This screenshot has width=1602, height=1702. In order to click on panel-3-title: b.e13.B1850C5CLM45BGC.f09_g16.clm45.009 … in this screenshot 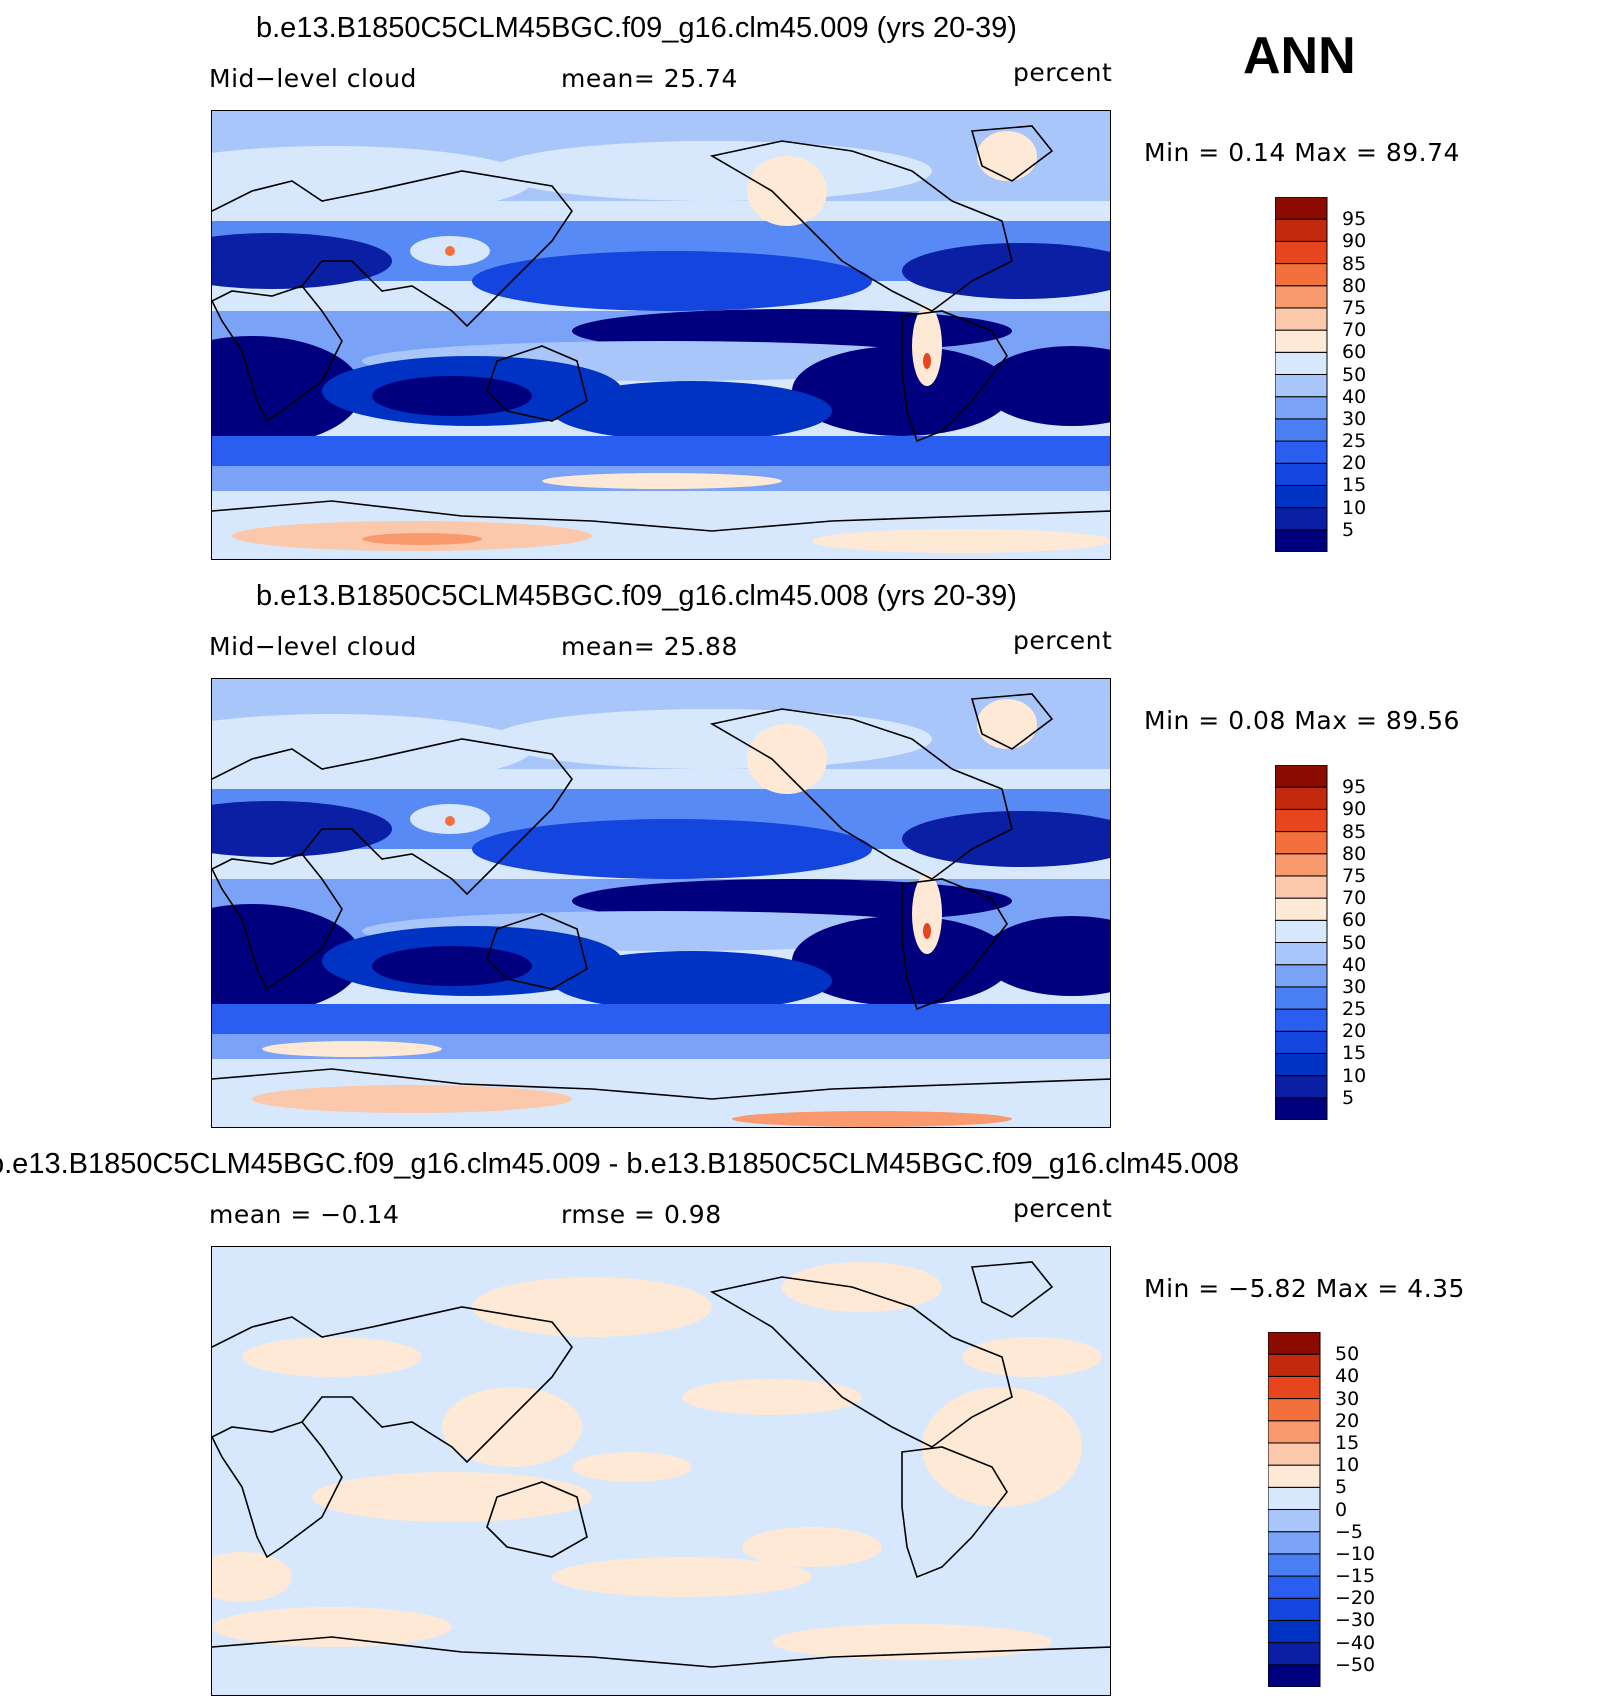, I will do `click(620, 1164)`.